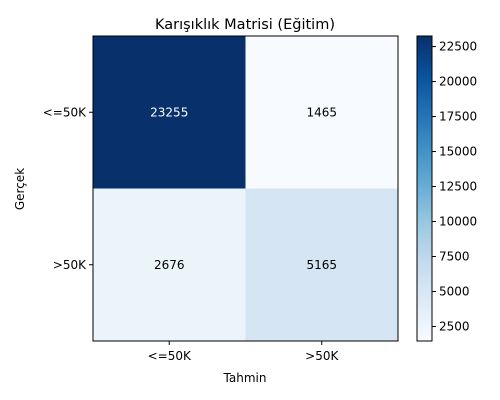  Describe the element at coordinates (454, 292) in the screenshot. I see `colorbar-tick-label: 5000` at that location.